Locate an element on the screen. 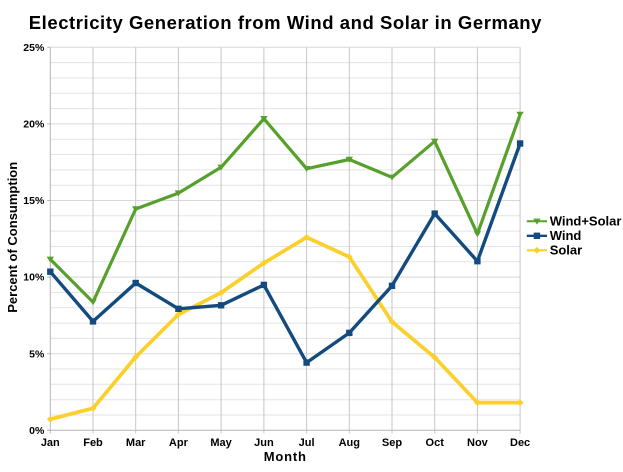  svg-text: Dec is located at coordinates (520, 443).